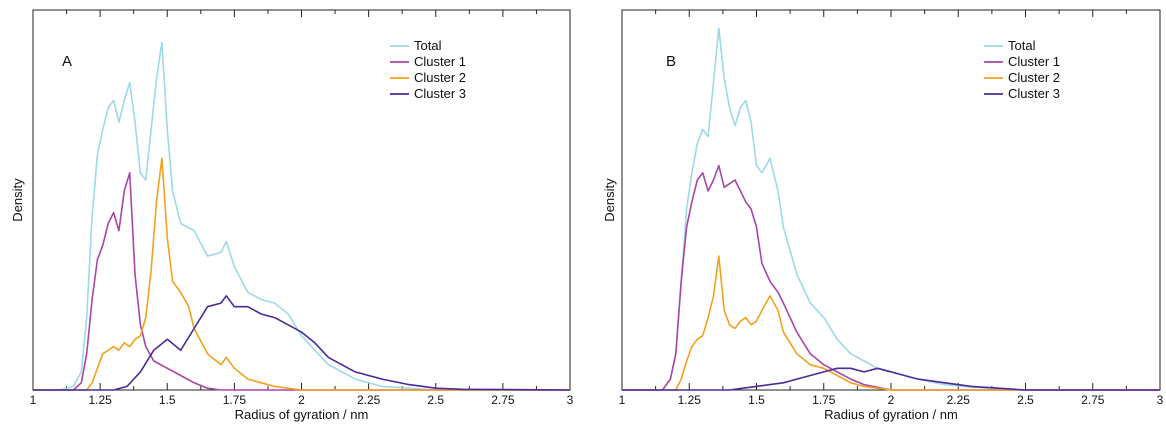  What do you see at coordinates (671, 61) in the screenshot?
I see `panel-label: B` at bounding box center [671, 61].